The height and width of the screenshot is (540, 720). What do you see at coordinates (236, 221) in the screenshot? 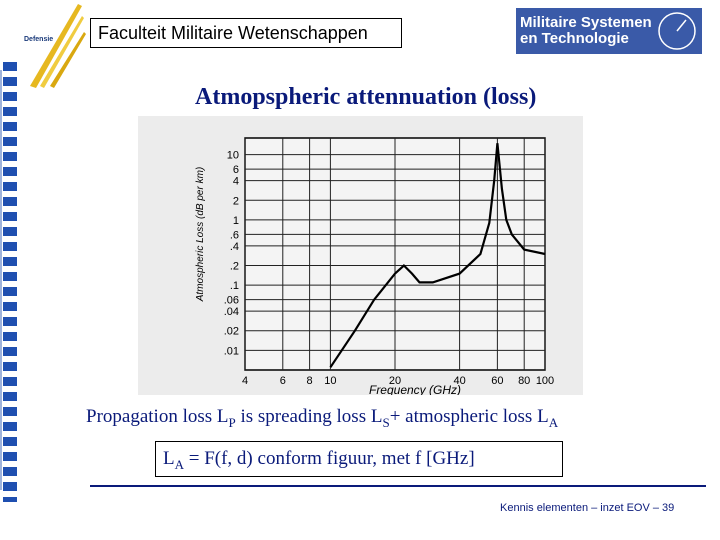
I see `y-tick-label: 1` at bounding box center [236, 221].